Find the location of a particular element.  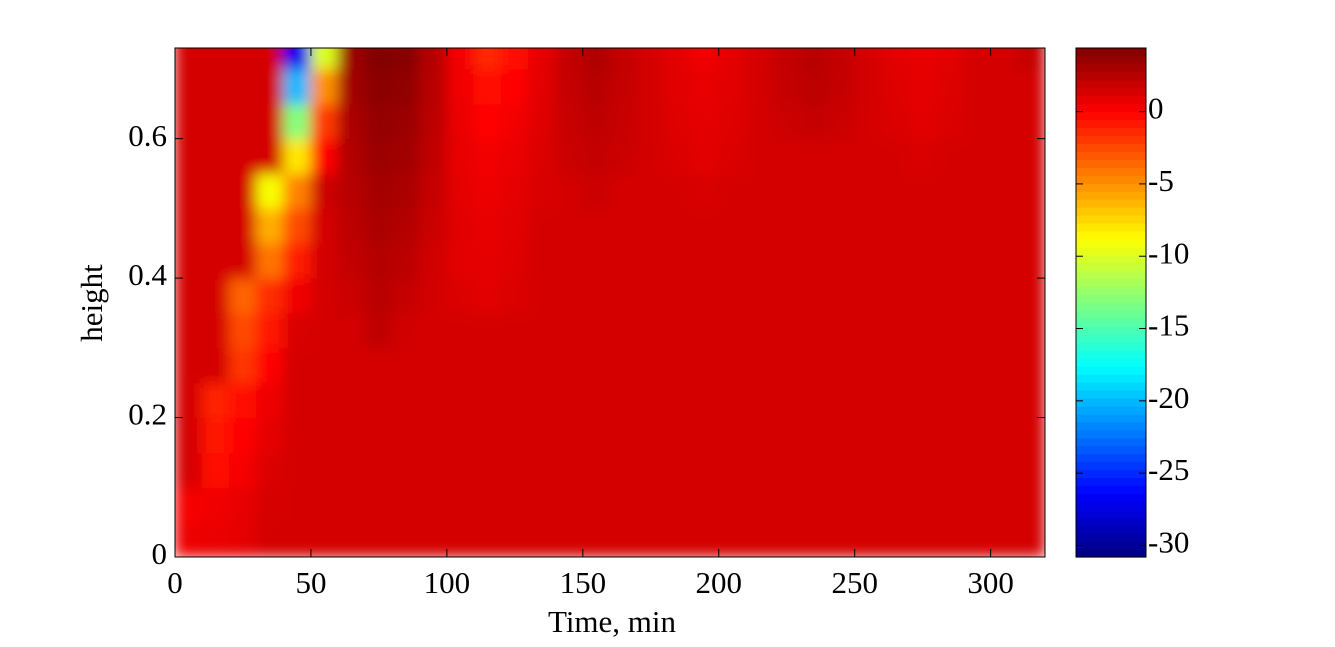

colorbar-tick-label: -5 is located at coordinates (1161, 180).